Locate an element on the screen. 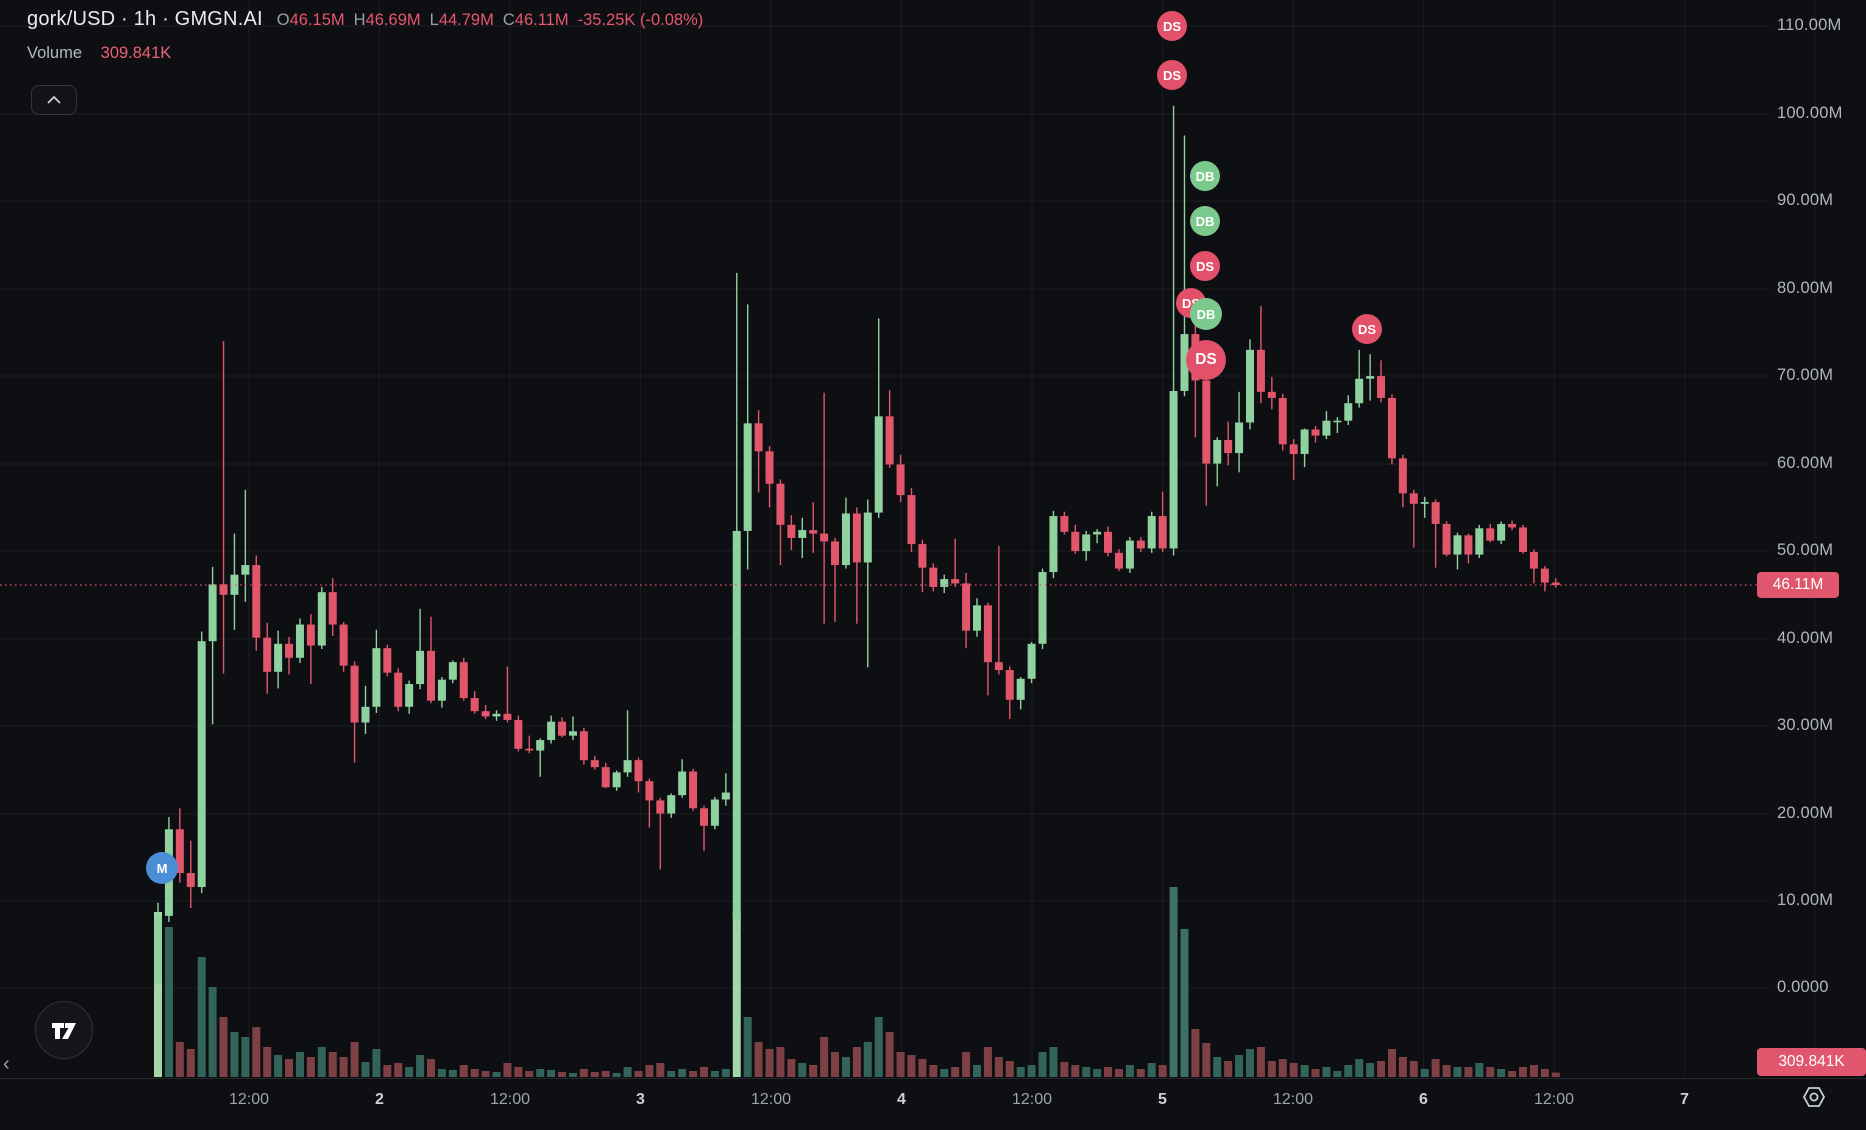 The height and width of the screenshot is (1130, 1866). current-price-label: 46.11M is located at coordinates (1798, 585).